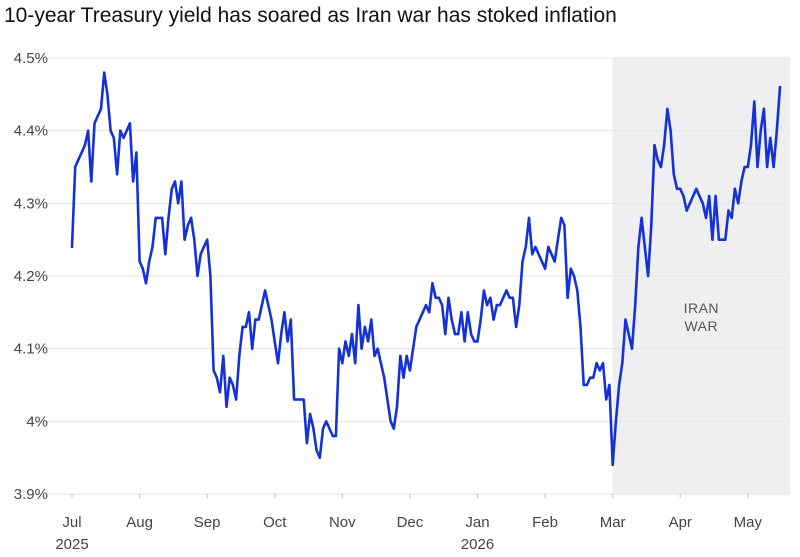 Image resolution: width=800 pixels, height=557 pixels. Describe the element at coordinates (680, 522) in the screenshot. I see `x-tick-label: Apr` at that location.